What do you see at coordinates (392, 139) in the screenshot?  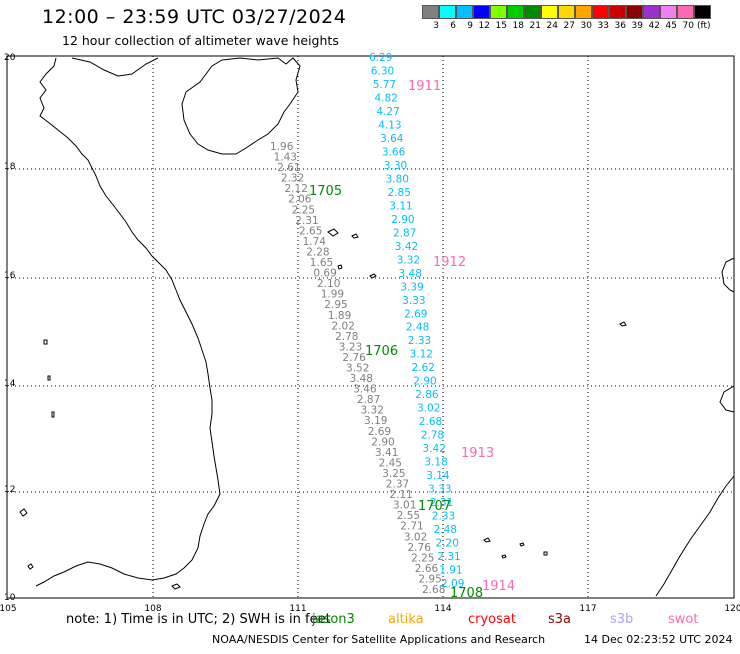 I see `swh-value: 3.64` at bounding box center [392, 139].